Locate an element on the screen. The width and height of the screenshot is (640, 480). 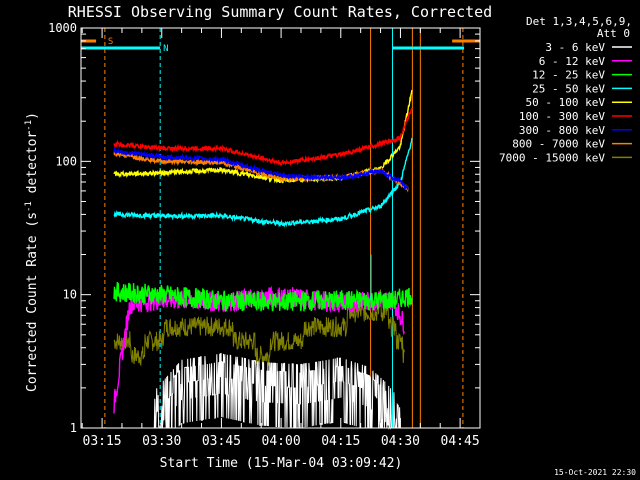
series-12-25-kev is located at coordinates (263, 296).